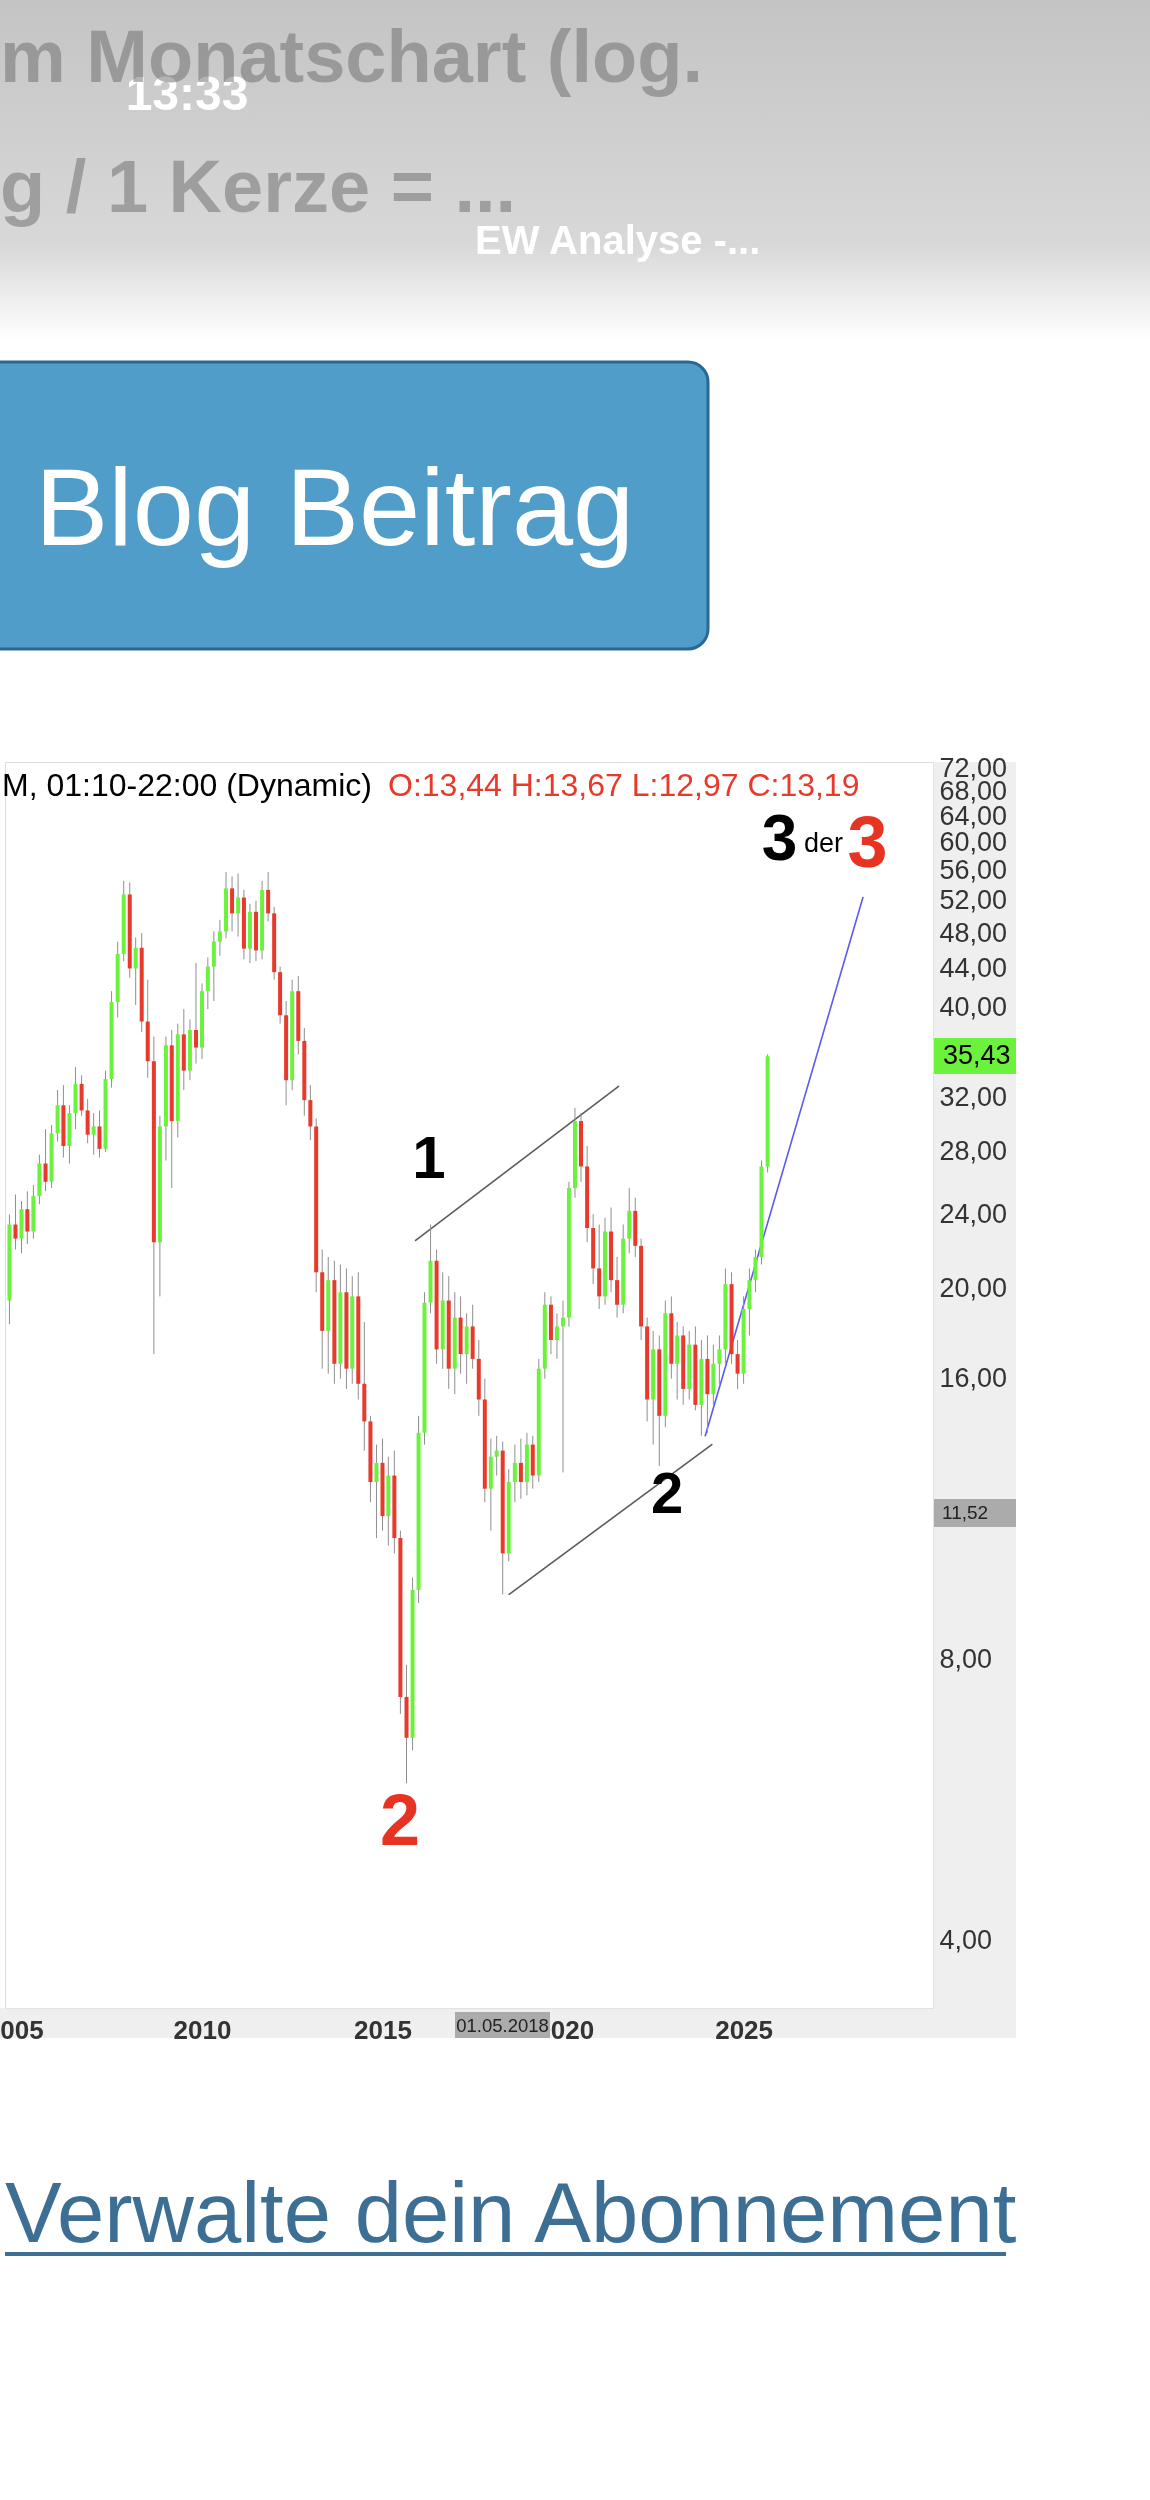 This screenshot has width=1150, height=2500. What do you see at coordinates (202, 2029) in the screenshot?
I see `x-tick-label: 2010` at bounding box center [202, 2029].